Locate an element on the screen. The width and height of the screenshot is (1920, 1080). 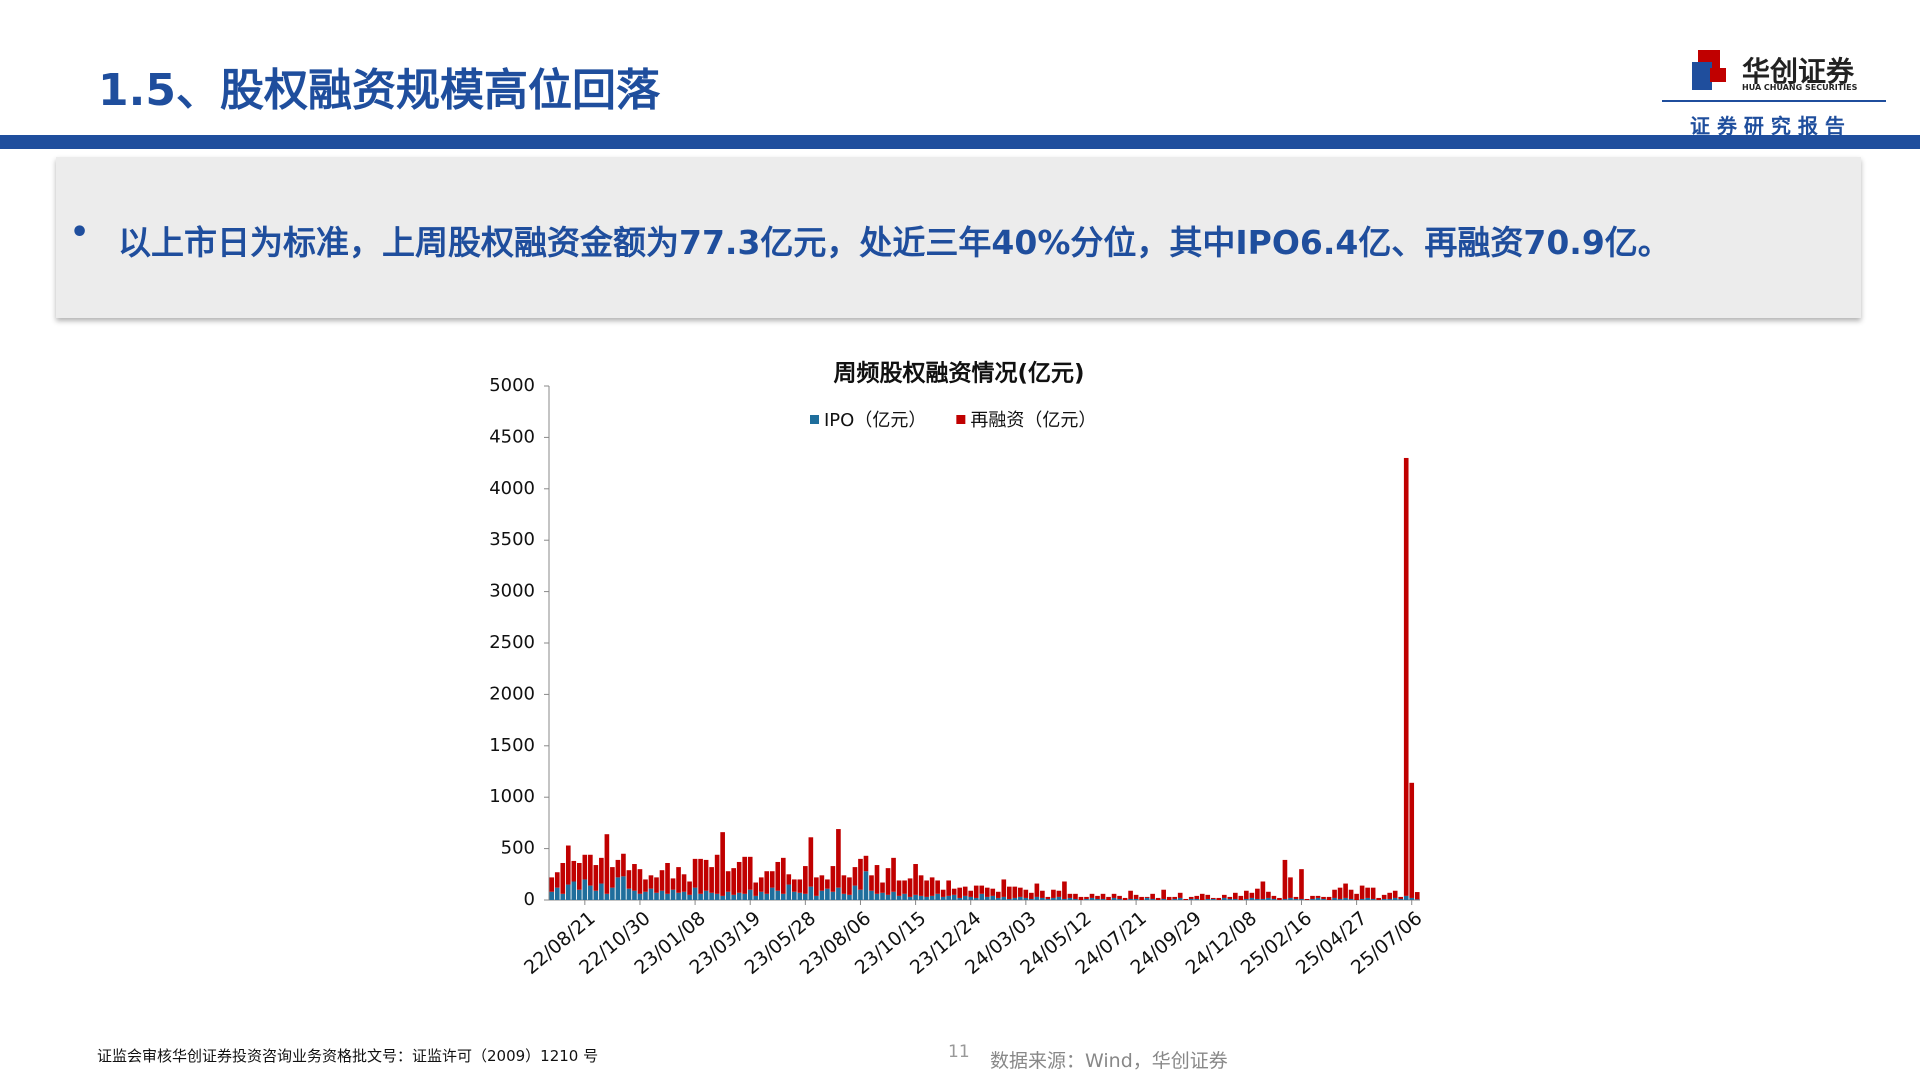
y-tick-label: 1000 is located at coordinates (512, 796).